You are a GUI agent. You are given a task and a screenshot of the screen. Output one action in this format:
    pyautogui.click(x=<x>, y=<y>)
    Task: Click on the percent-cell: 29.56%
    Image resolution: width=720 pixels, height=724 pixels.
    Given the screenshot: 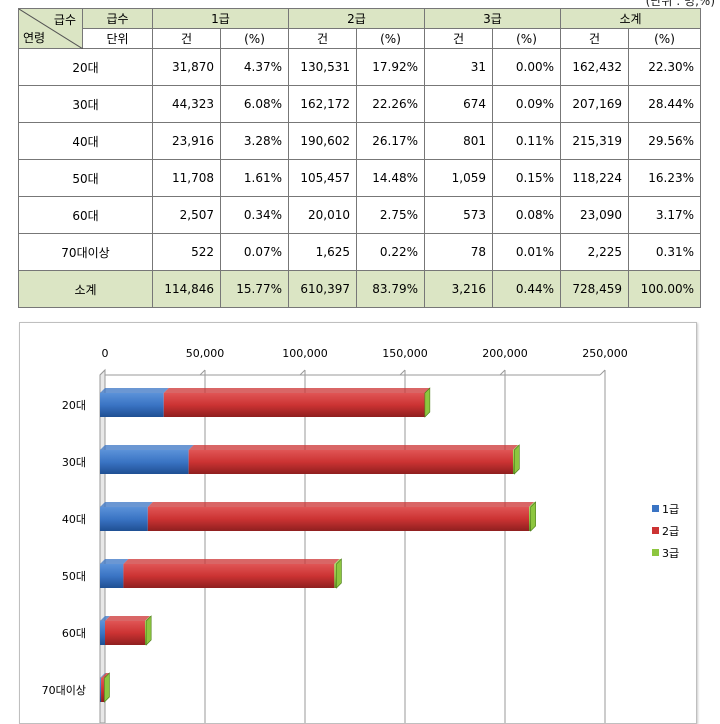 What is the action you would take?
    pyautogui.click(x=665, y=141)
    